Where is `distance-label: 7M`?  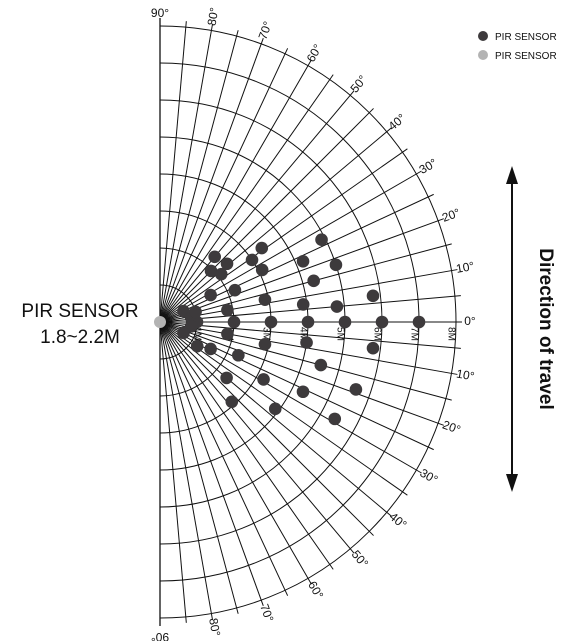
distance-label: 7M is located at coordinates (413, 334).